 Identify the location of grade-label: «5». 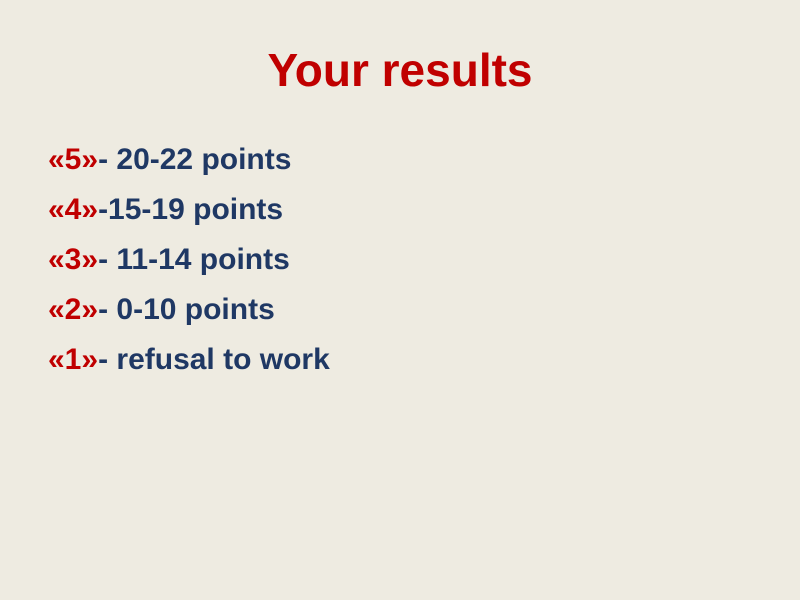
(73, 159).